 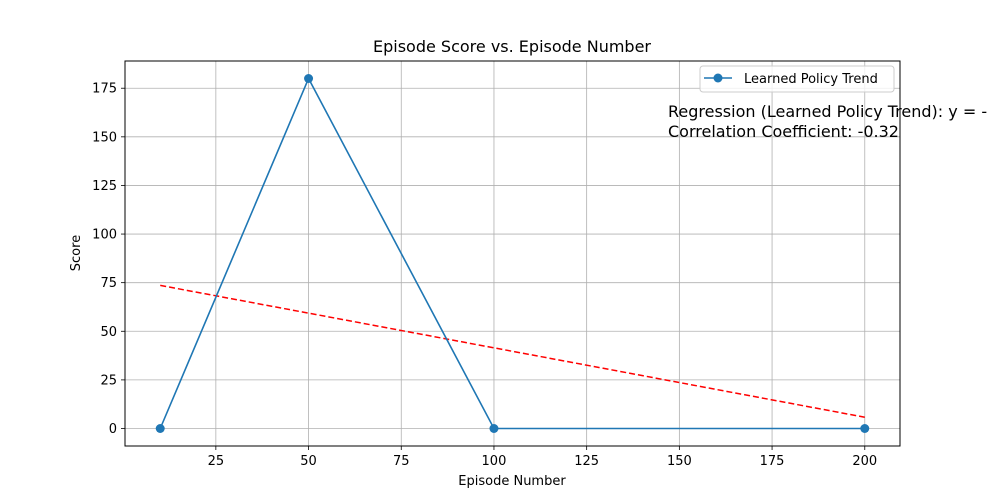 I want to click on x-tick-label: 75, so click(x=401, y=461).